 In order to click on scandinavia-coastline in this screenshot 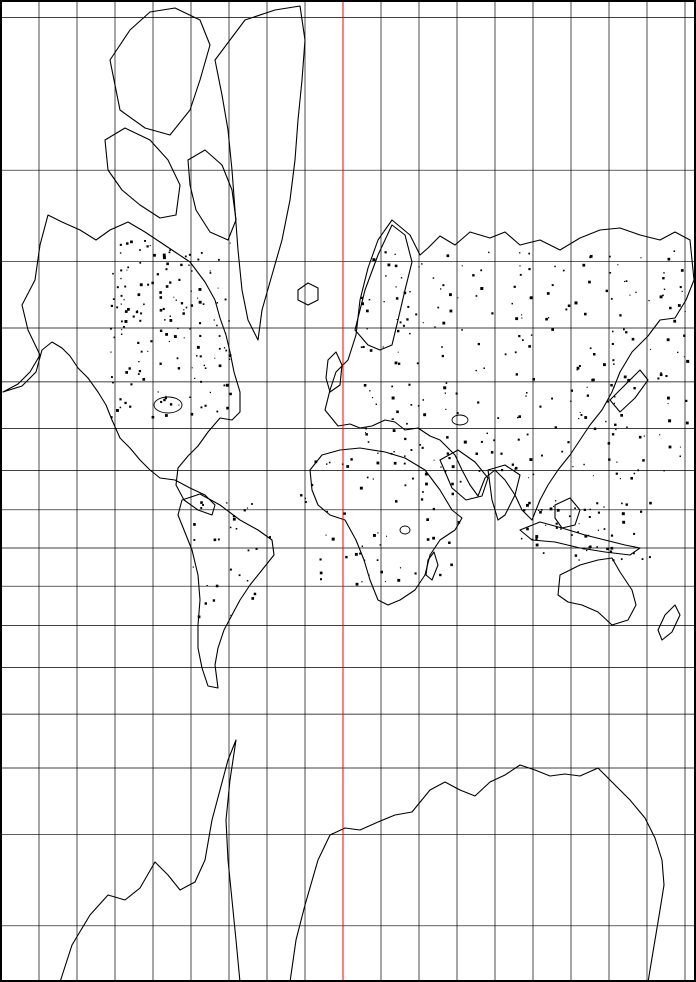, I will do `click(383, 287)`.